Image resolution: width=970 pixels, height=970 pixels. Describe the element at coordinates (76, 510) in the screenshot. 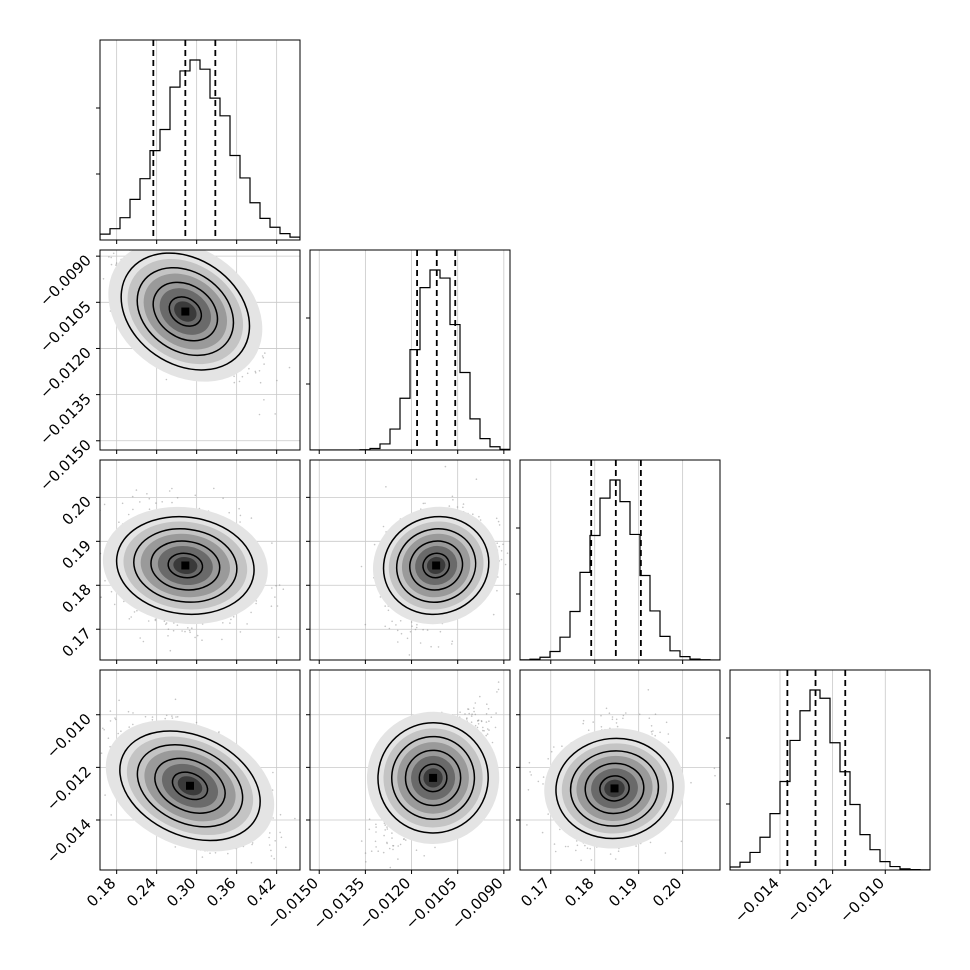

I see `y-tick-label: 0.20` at that location.